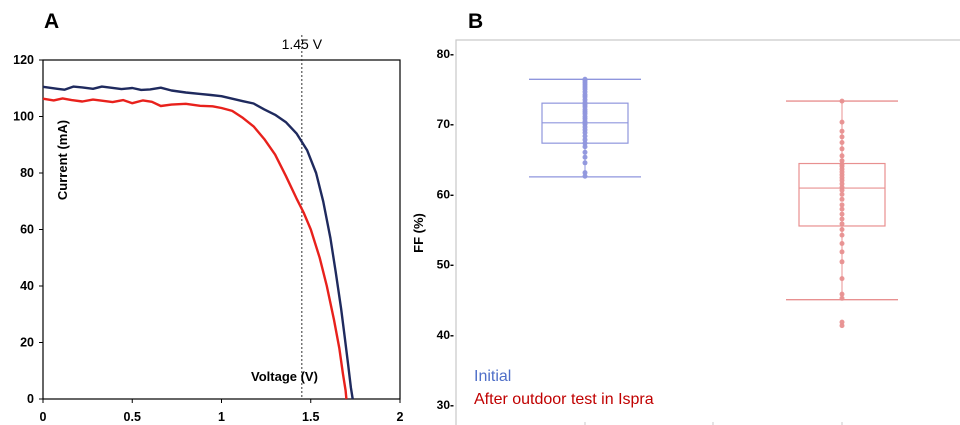  Describe the element at coordinates (43, 417) in the screenshot. I see `x-tick-label: 0` at that location.